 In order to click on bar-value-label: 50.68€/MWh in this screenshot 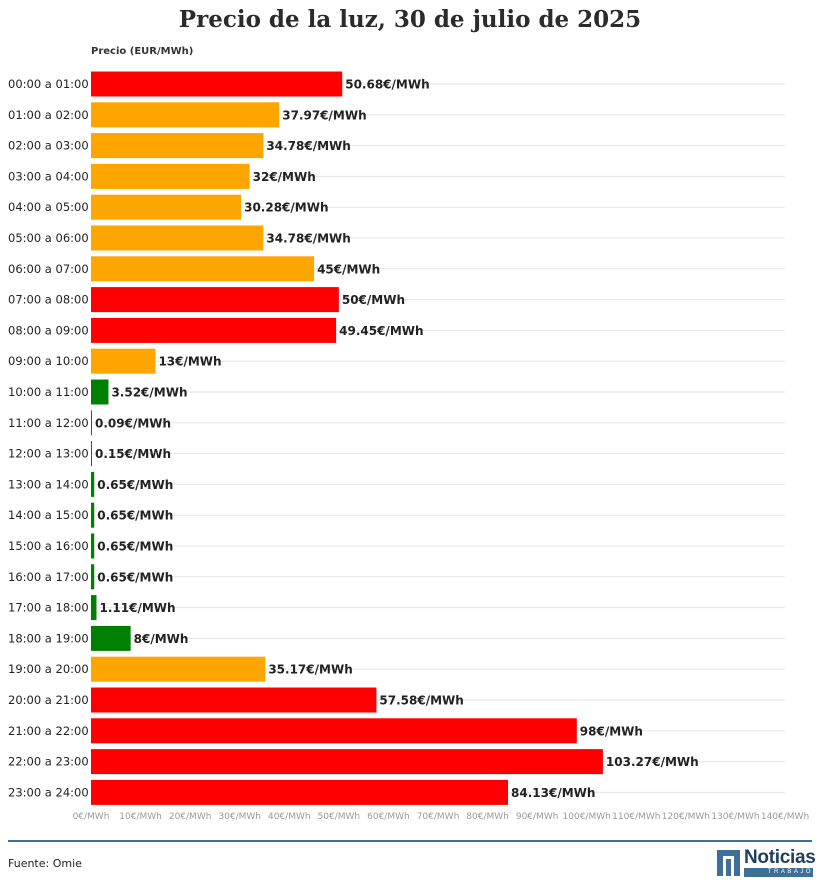, I will do `click(387, 85)`.